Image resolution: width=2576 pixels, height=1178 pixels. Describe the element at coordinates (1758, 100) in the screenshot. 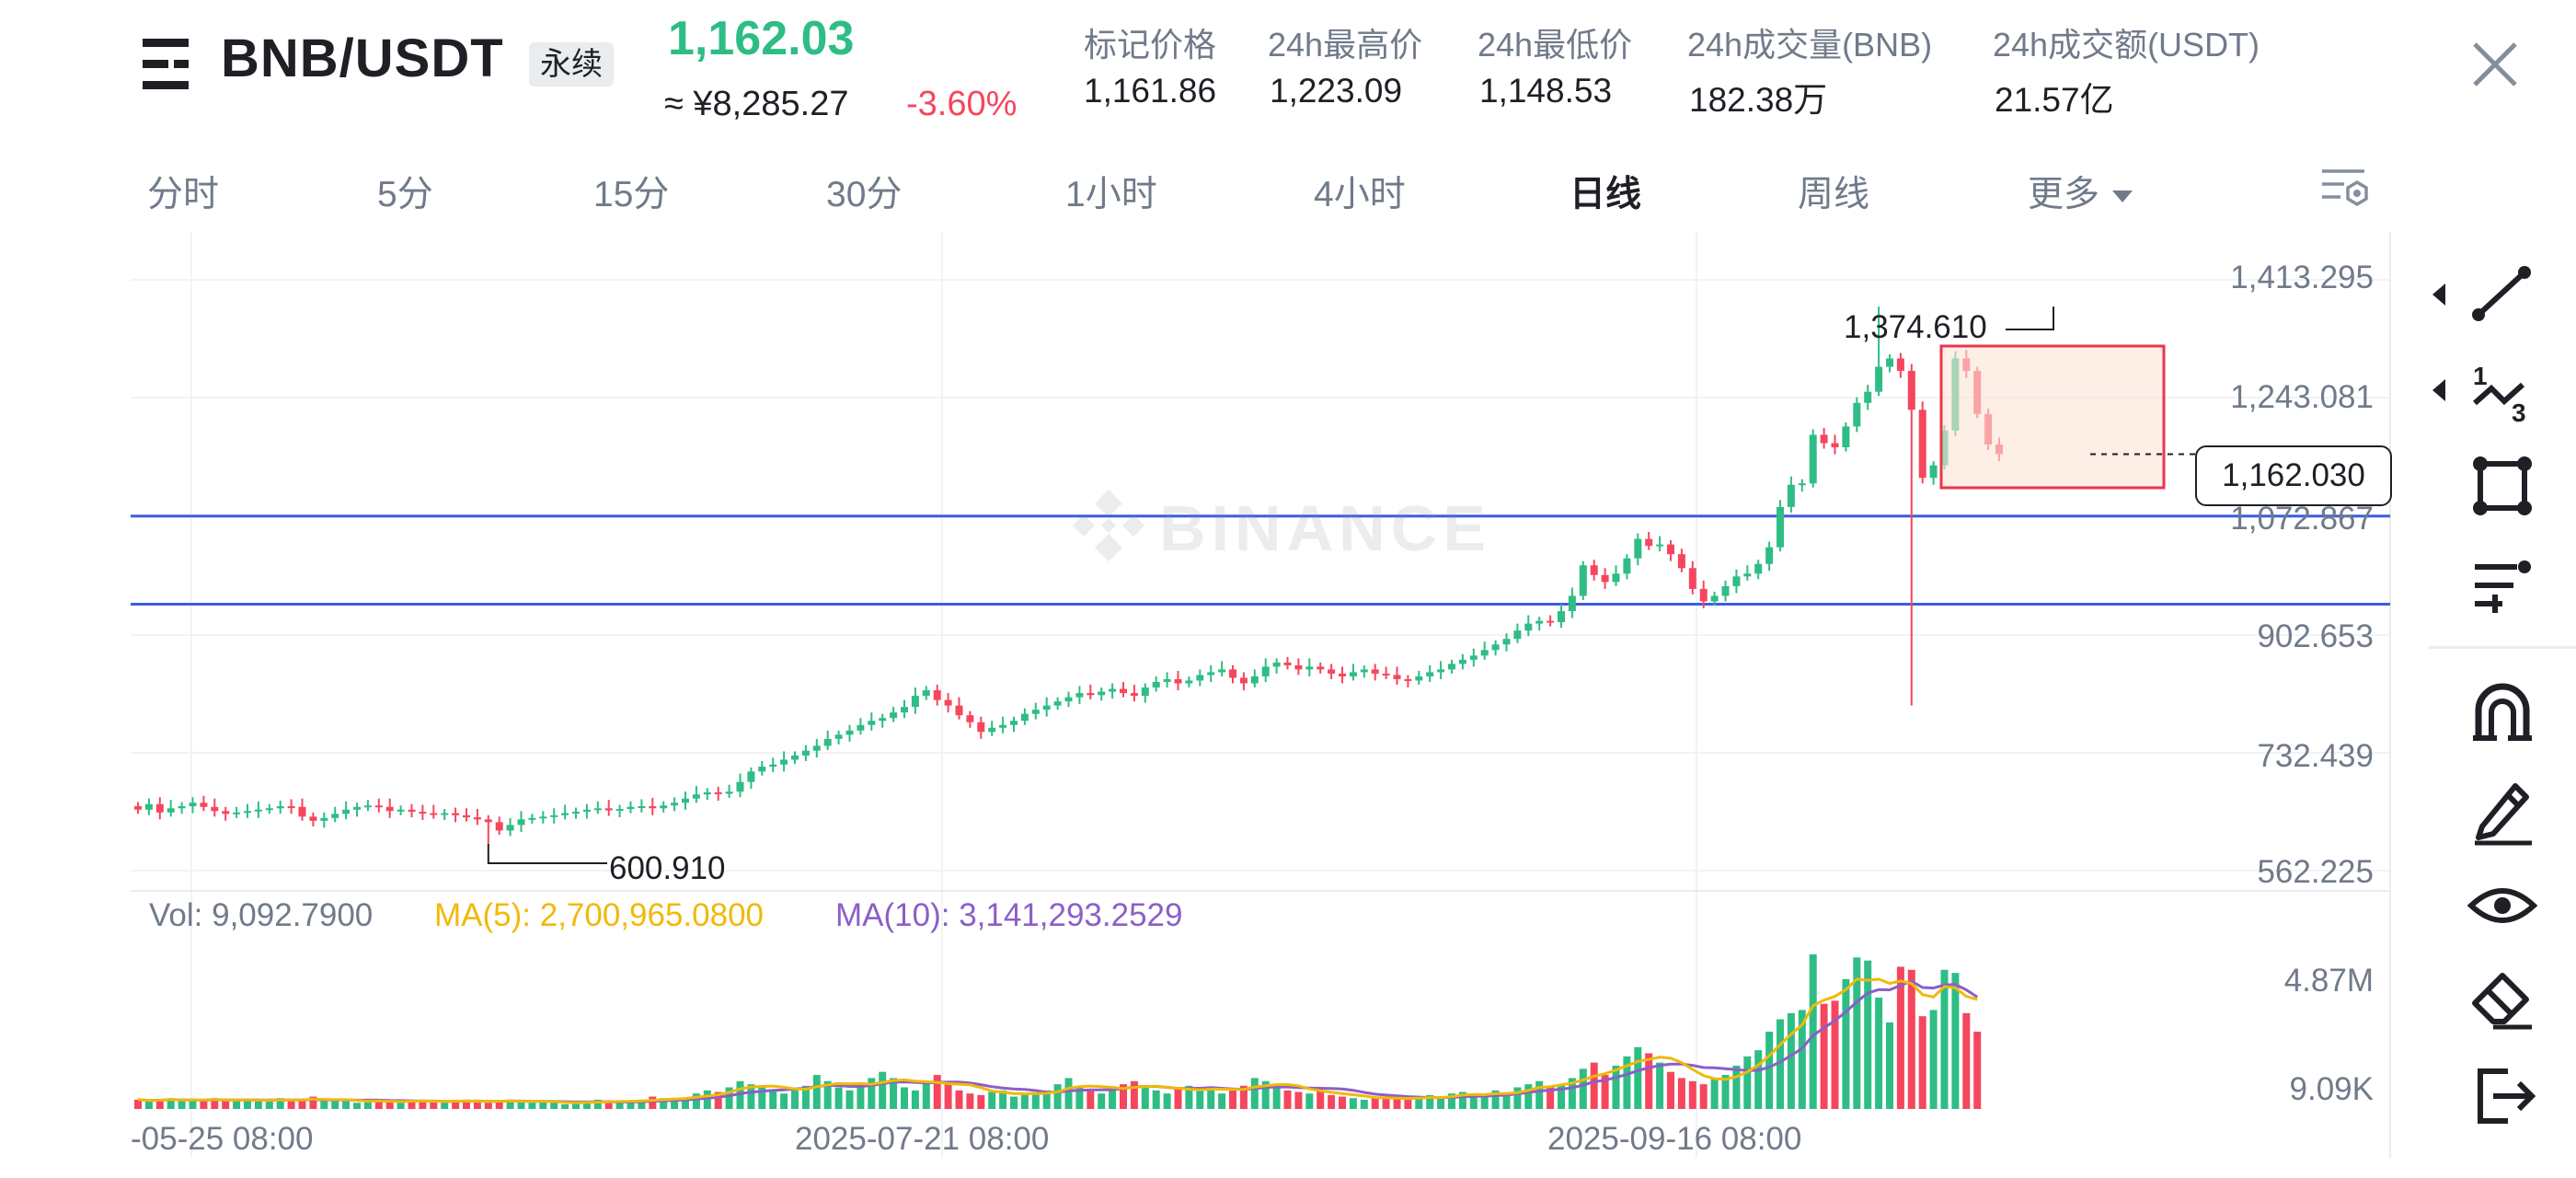

I see `volume-24h-value: 182.38万` at that location.